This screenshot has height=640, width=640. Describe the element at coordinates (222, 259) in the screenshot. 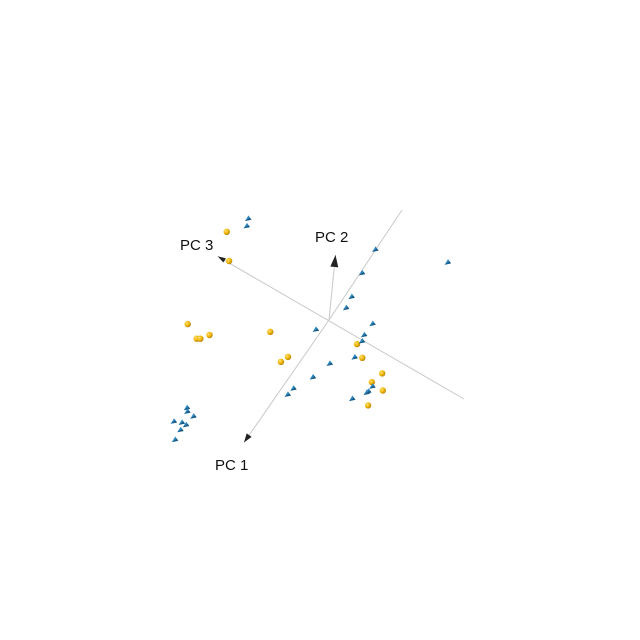

I see `pc3-arrow-icon` at that location.